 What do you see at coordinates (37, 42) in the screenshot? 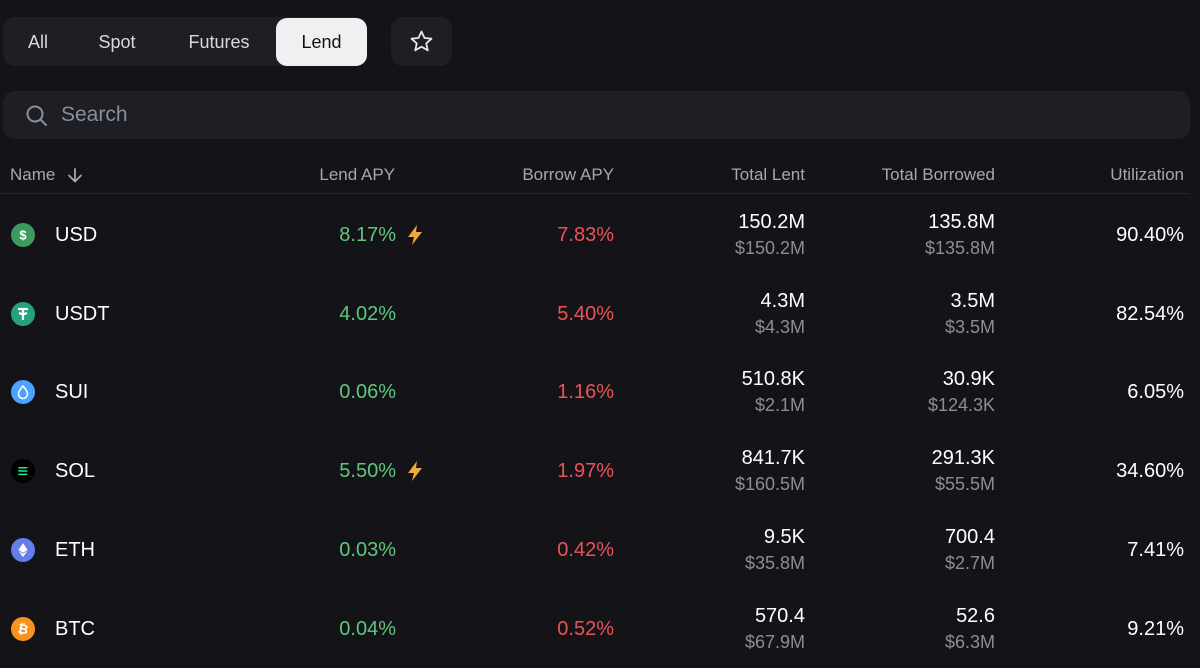
I see `tab: All` at bounding box center [37, 42].